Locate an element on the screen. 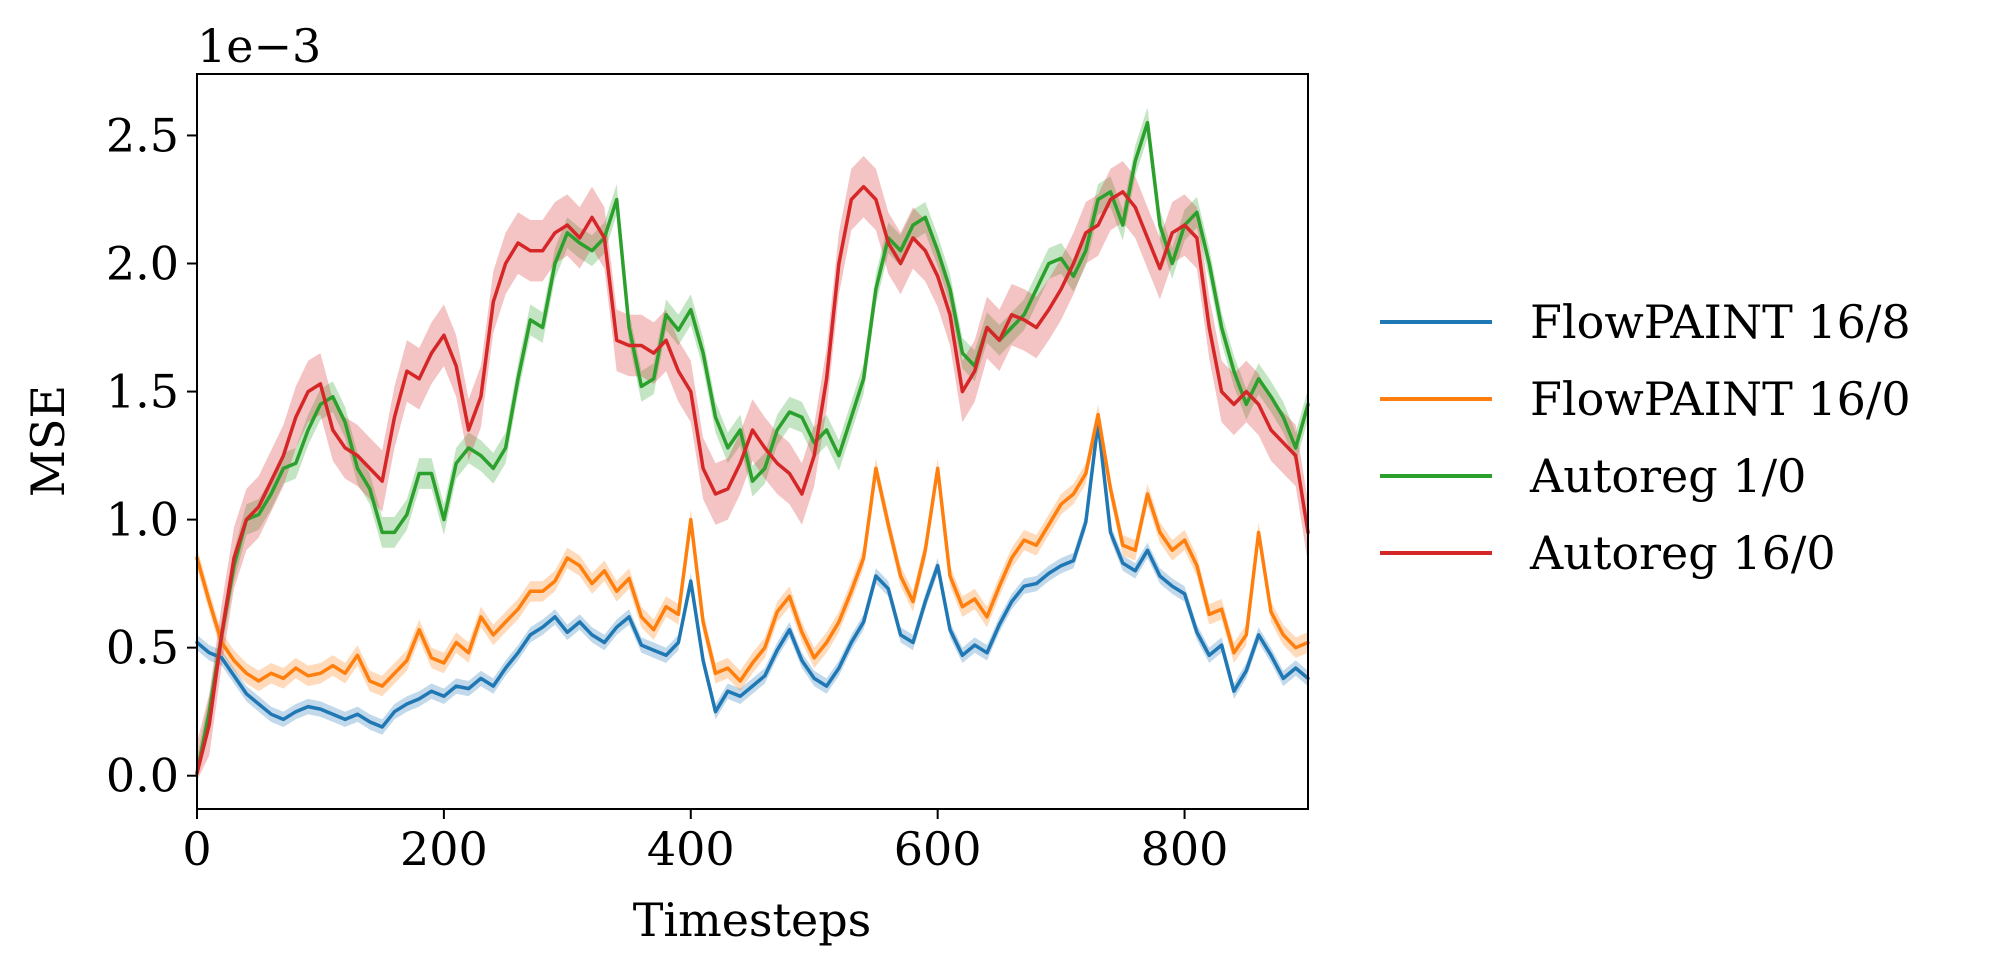  y-tick-label: 0.5 is located at coordinates (142, 648).